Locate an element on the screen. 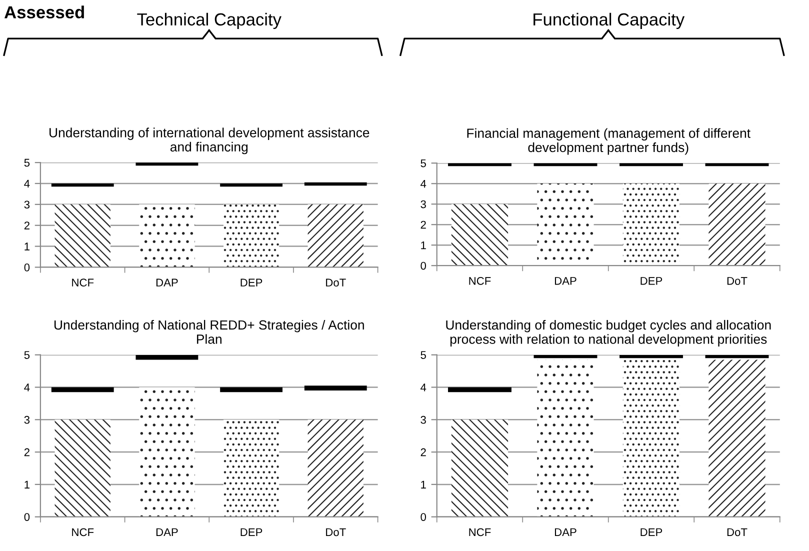  text: Technical Capacity is located at coordinates (209, 21).